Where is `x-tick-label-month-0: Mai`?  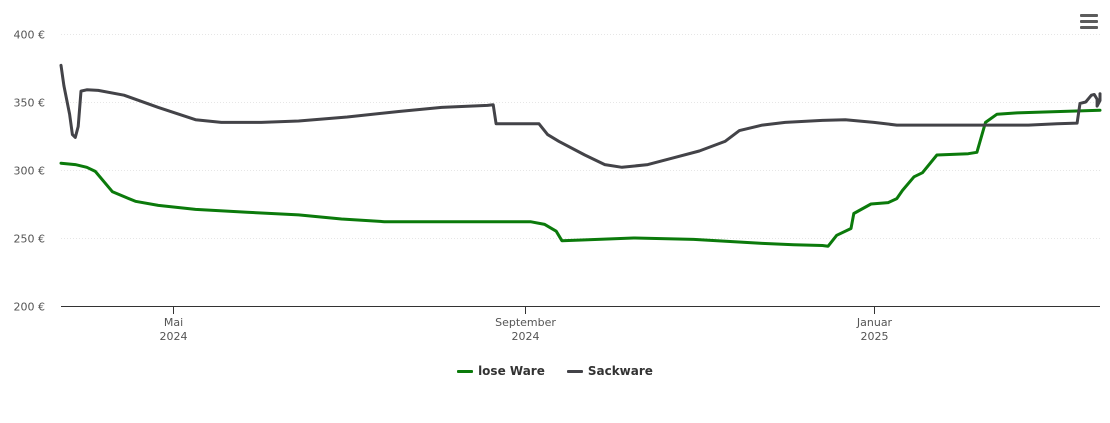
x-tick-label-month-0: Mai is located at coordinates (173, 322).